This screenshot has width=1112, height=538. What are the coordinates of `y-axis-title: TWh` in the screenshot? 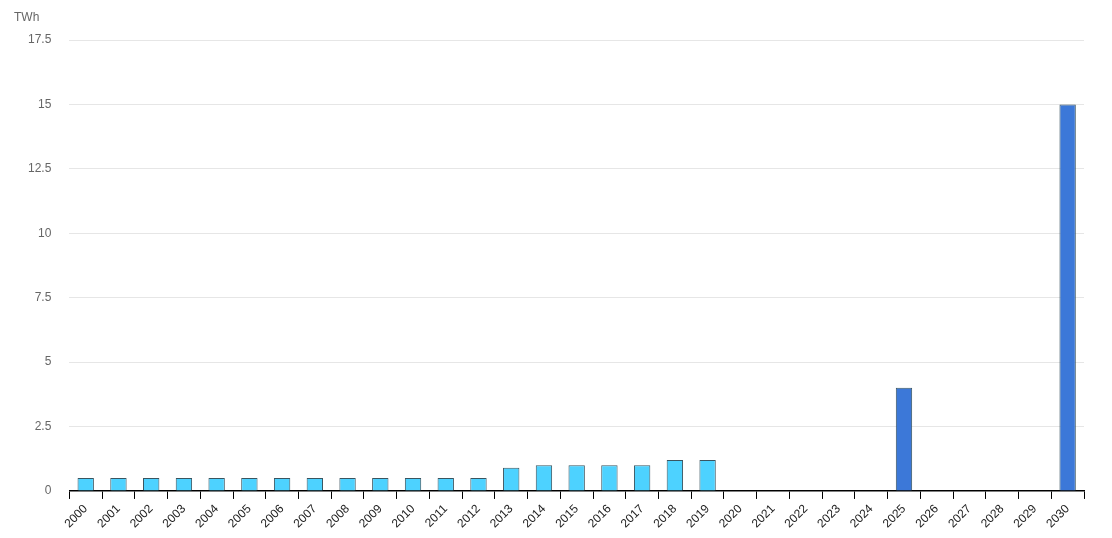 It's located at (27, 17).